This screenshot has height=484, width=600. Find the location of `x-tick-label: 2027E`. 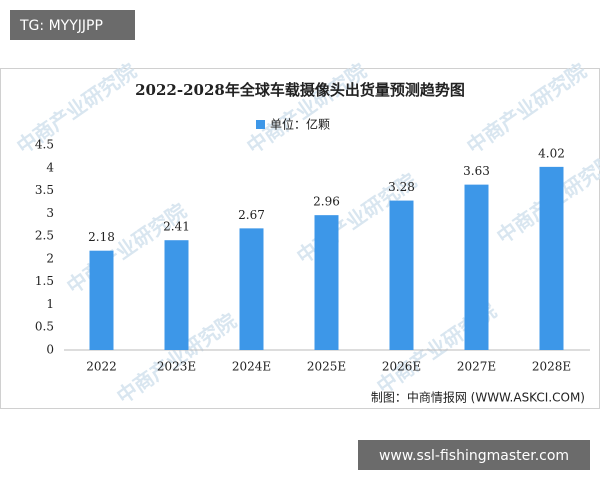

x-tick-label: 2027E is located at coordinates (476, 367).